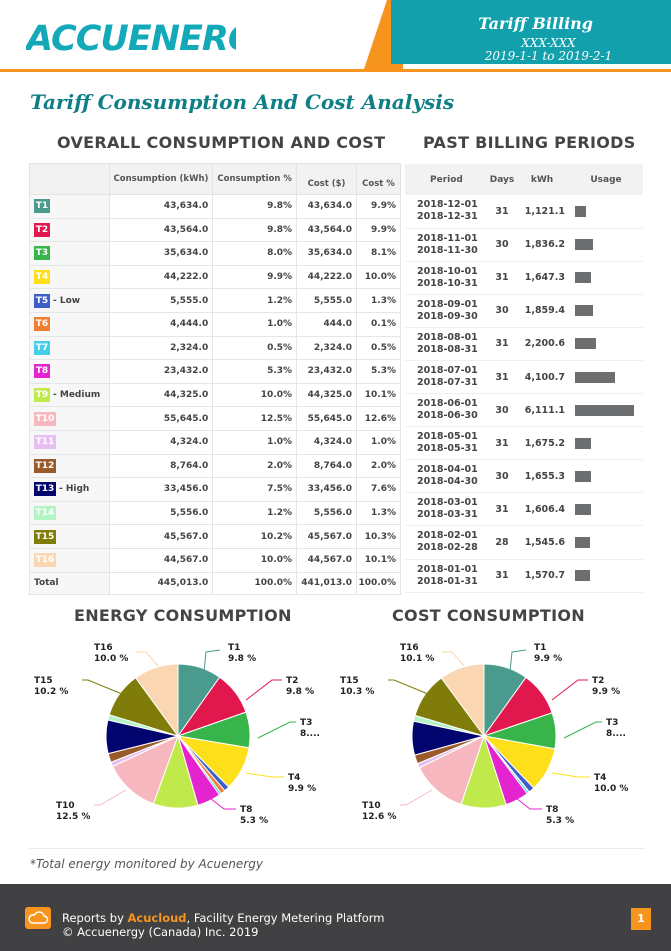 This screenshot has height=951, width=671. I want to click on table-cell: 55,645.0, so click(326, 418).